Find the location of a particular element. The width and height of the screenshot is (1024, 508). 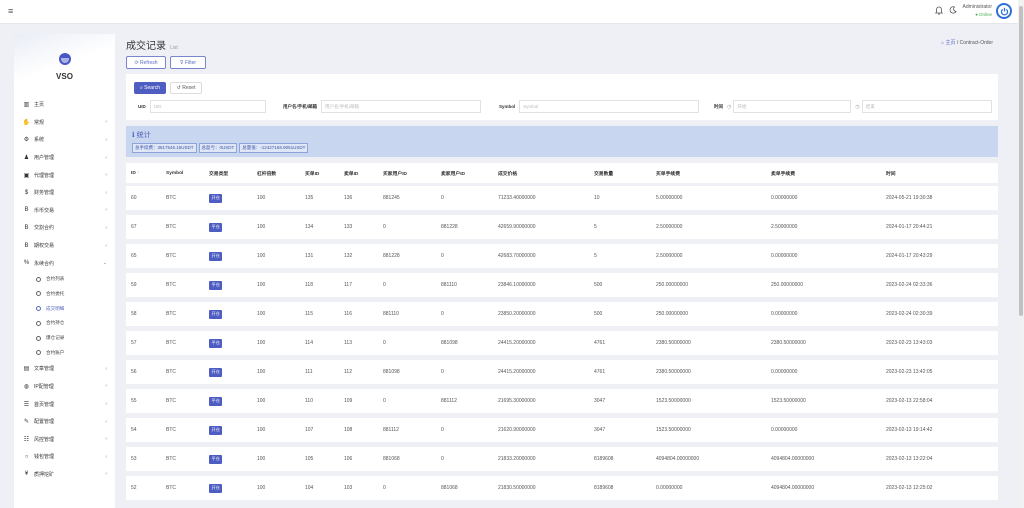

sidebar-item-config: ✎ 配置管理 ‹ is located at coordinates (64, 422).